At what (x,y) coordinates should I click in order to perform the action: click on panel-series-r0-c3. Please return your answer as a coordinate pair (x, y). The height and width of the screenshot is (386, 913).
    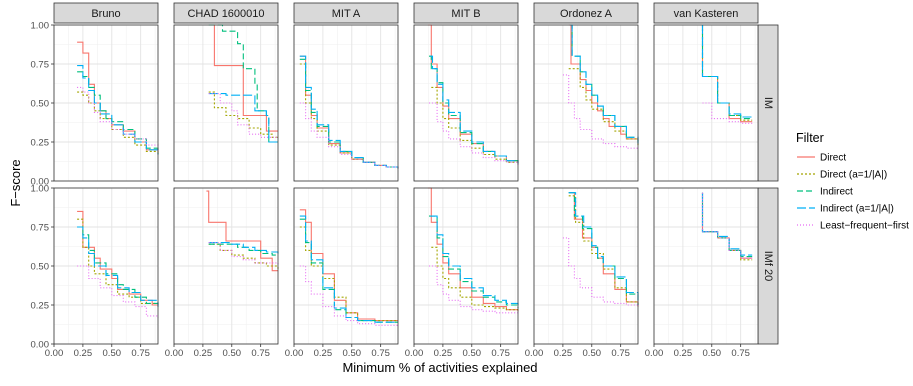
    Looking at the image, I should click on (473, 95).